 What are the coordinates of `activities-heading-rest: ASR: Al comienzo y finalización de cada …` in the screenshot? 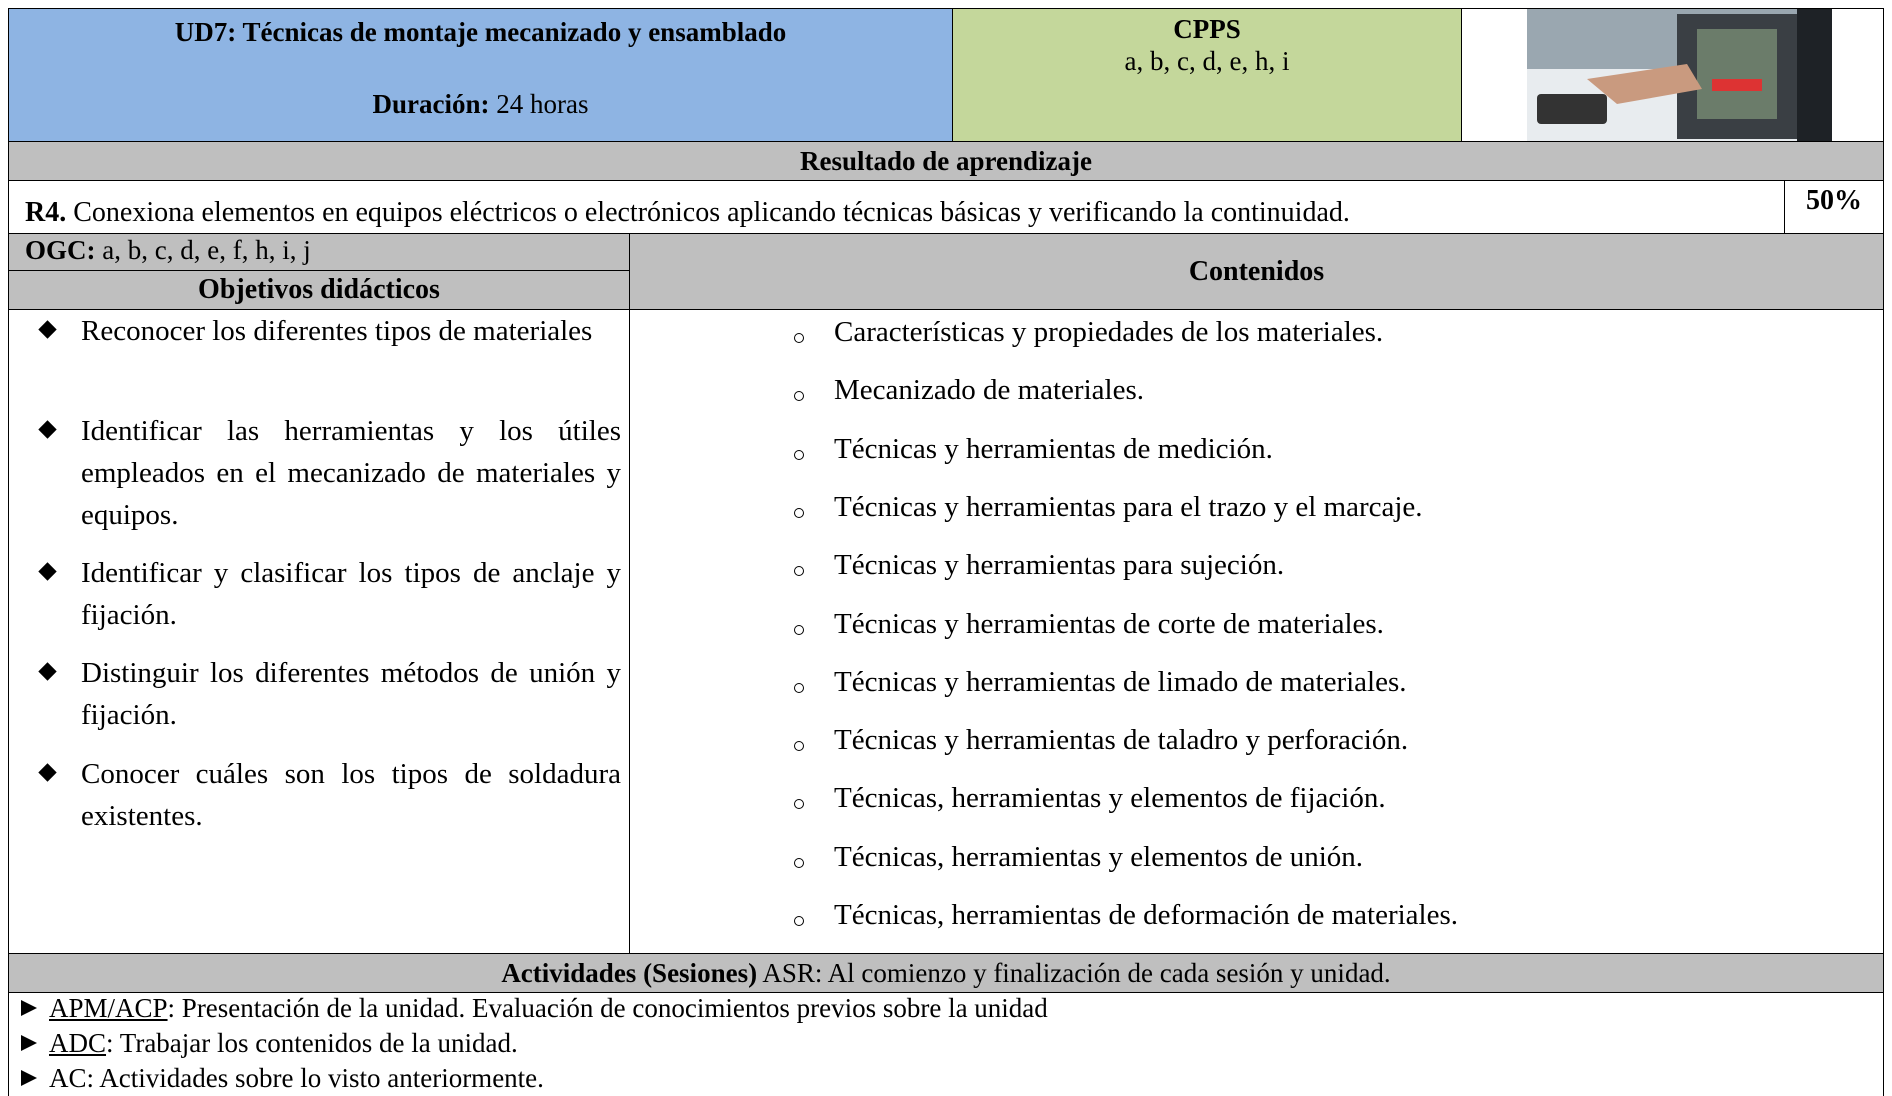 It's located at (1076, 973).